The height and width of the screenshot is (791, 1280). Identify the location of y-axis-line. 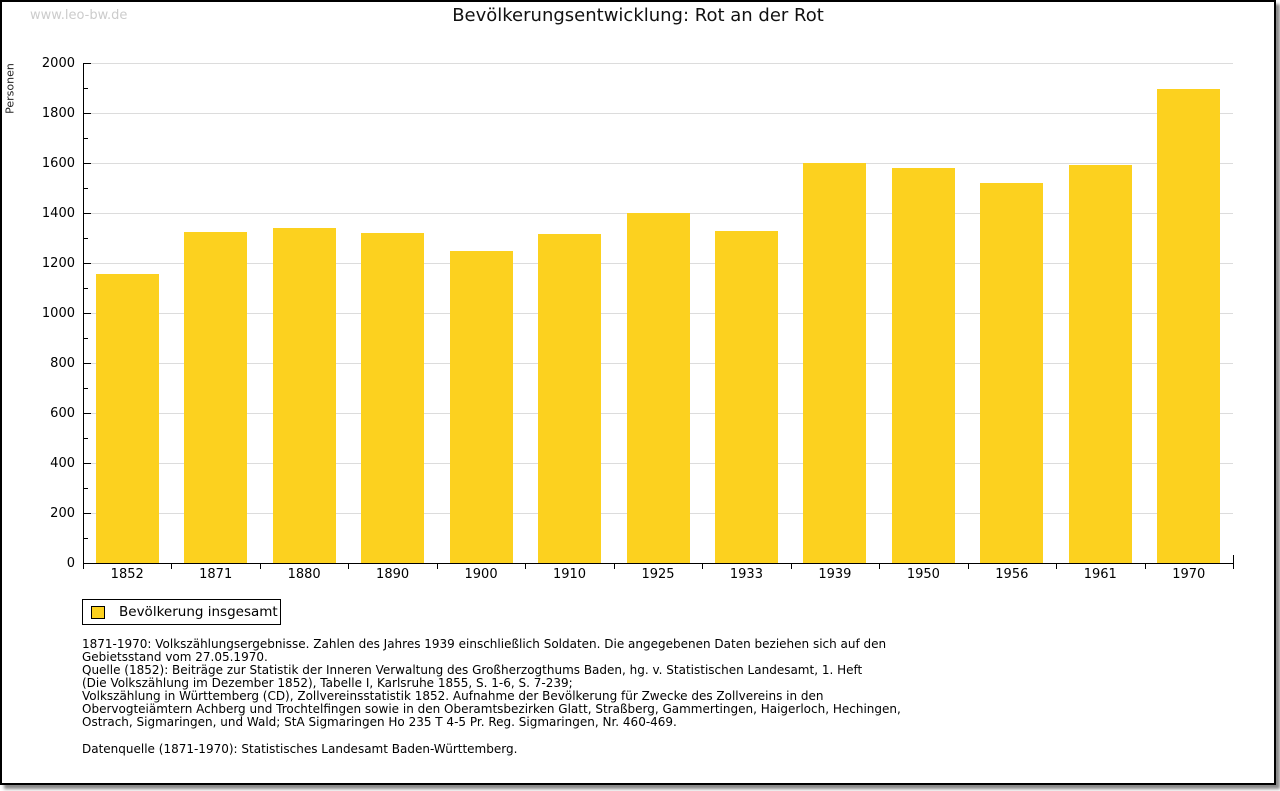
(83, 313).